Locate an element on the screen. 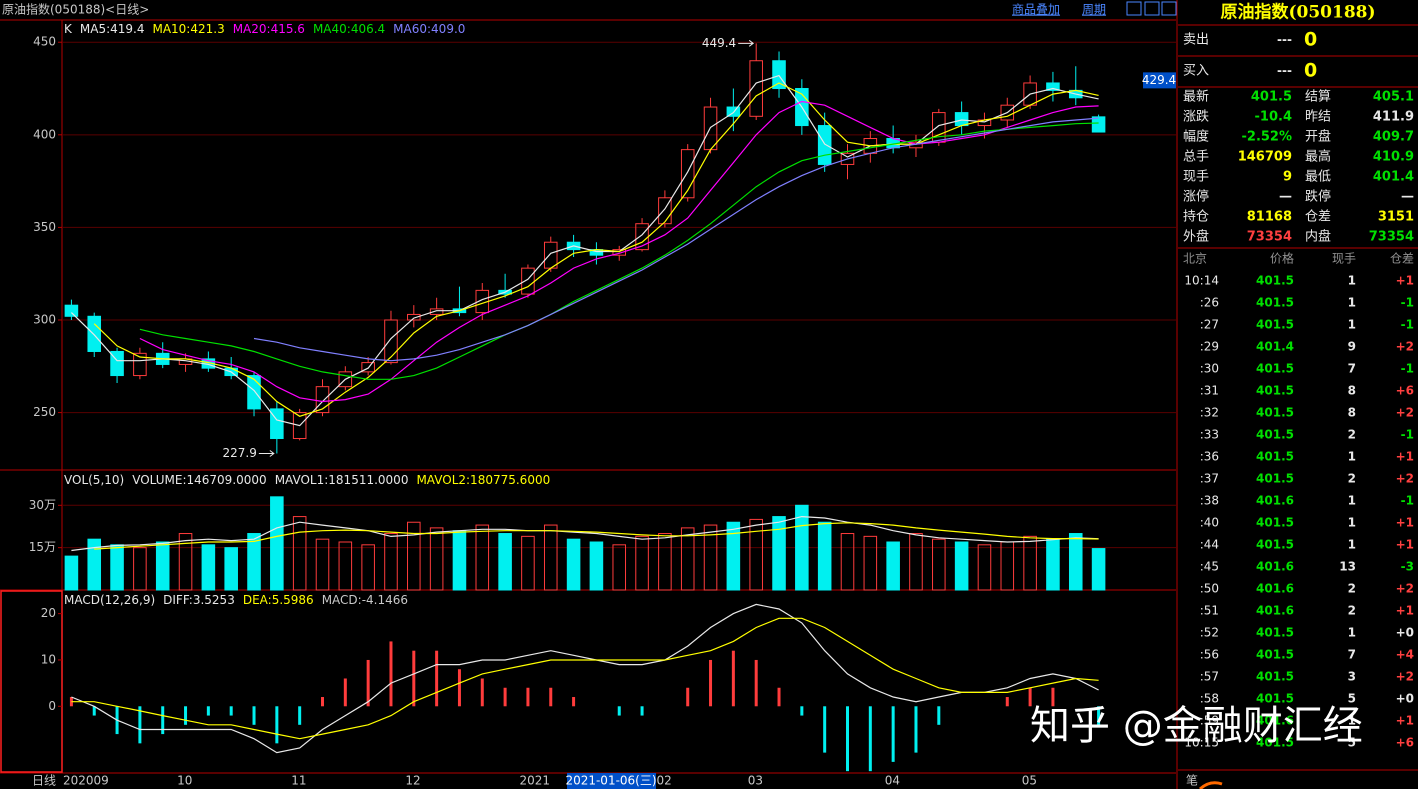 This screenshot has width=1418, height=789. quote-value: 3151 is located at coordinates (1396, 217).